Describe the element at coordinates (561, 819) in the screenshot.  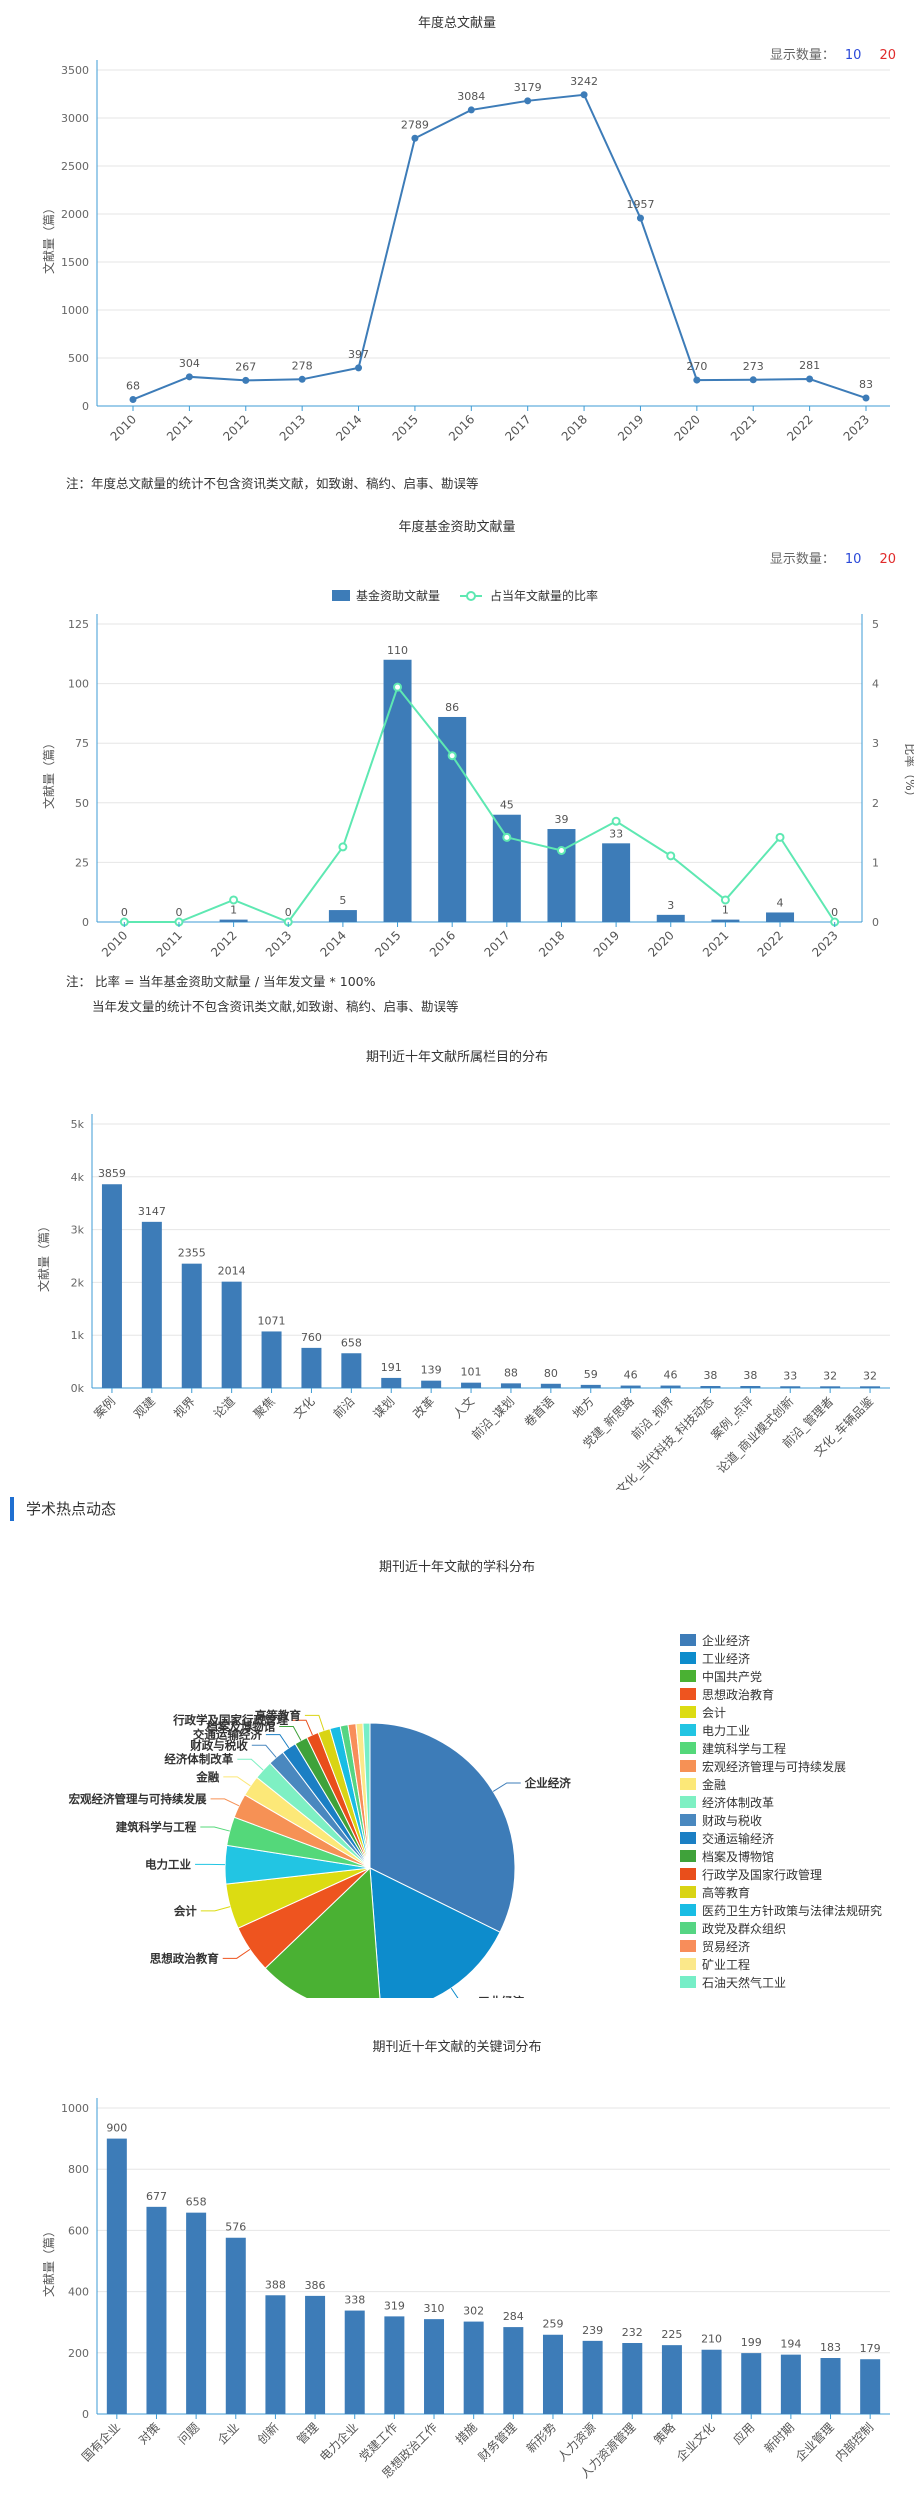
I see `data-label: 39` at that location.